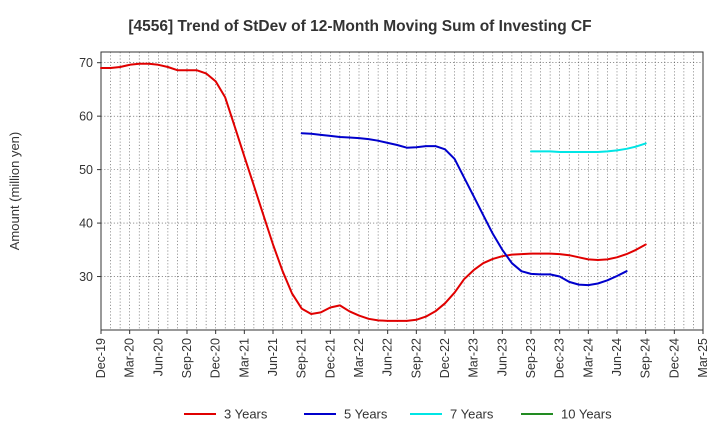  Describe the element at coordinates (586, 414) in the screenshot. I see `legend-label-10-years: 10 Years` at that location.